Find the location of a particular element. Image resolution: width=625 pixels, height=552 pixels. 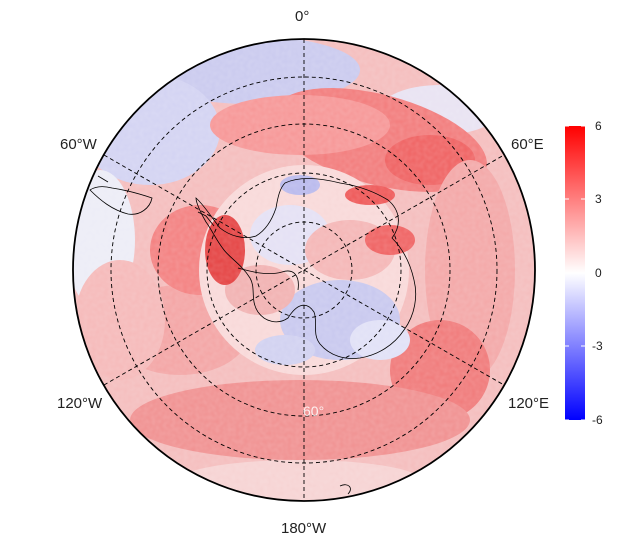

label-lon-60e: 60°E is located at coordinates (527, 144).